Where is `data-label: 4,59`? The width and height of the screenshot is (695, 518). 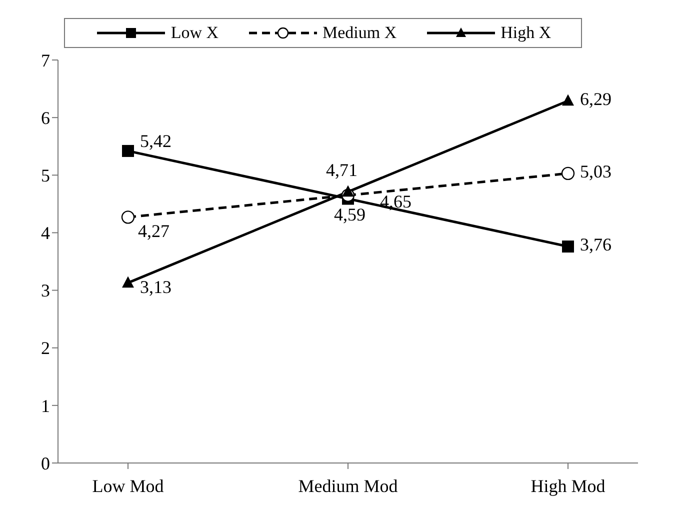 data-label: 4,59 is located at coordinates (350, 214).